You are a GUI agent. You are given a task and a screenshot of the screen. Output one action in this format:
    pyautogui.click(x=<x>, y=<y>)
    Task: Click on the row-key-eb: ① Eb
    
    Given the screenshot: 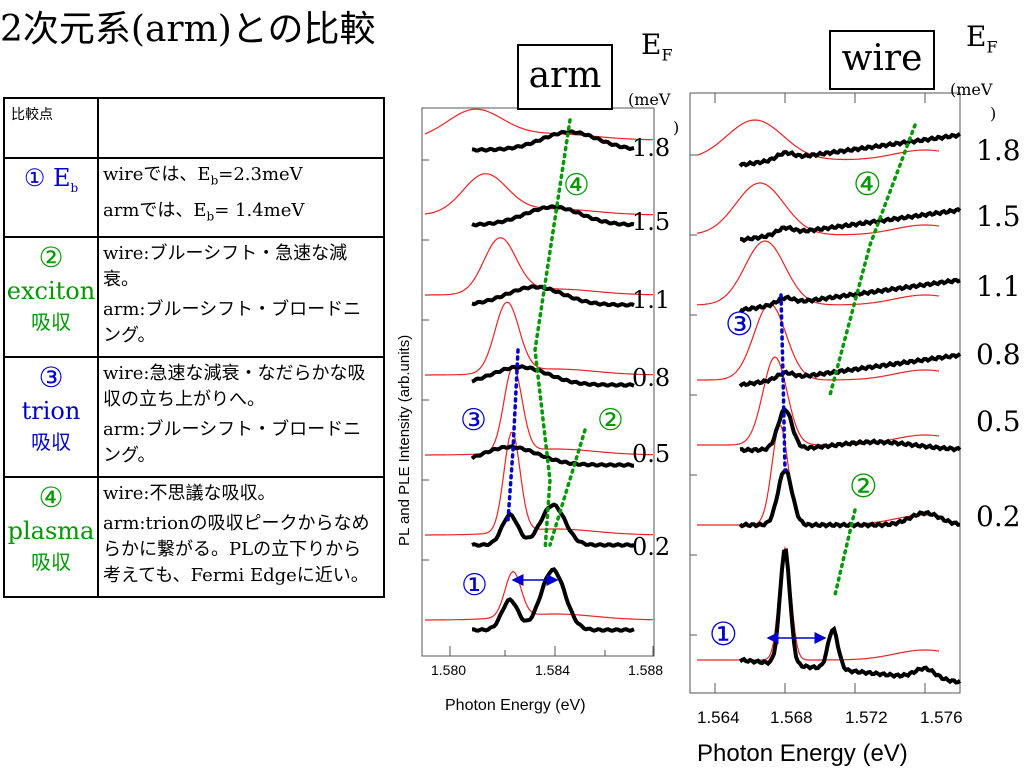 What is the action you would take?
    pyautogui.click(x=51, y=197)
    